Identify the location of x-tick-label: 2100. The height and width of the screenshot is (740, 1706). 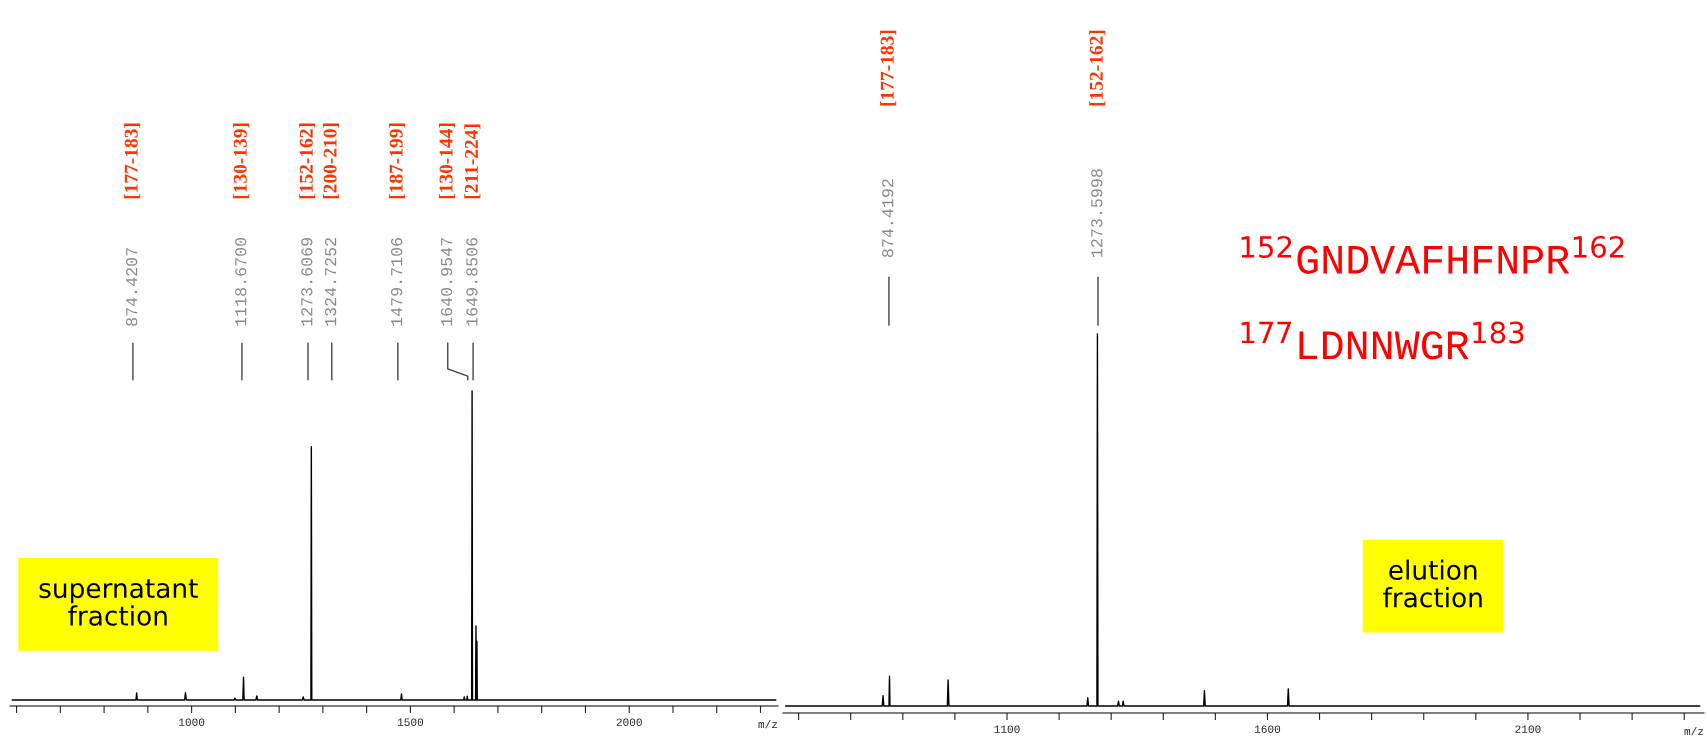
(1528, 729).